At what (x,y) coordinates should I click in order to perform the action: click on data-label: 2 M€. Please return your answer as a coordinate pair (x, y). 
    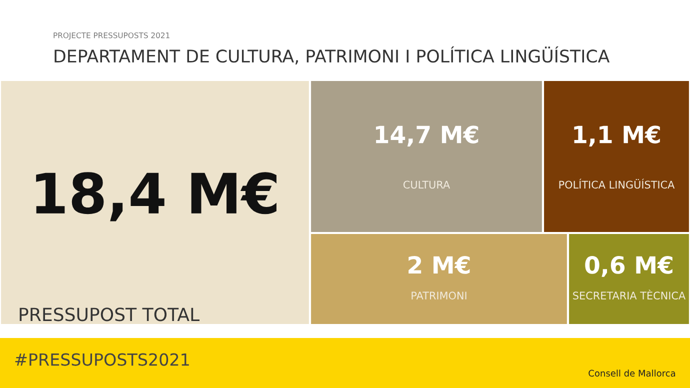
    Looking at the image, I should click on (439, 265).